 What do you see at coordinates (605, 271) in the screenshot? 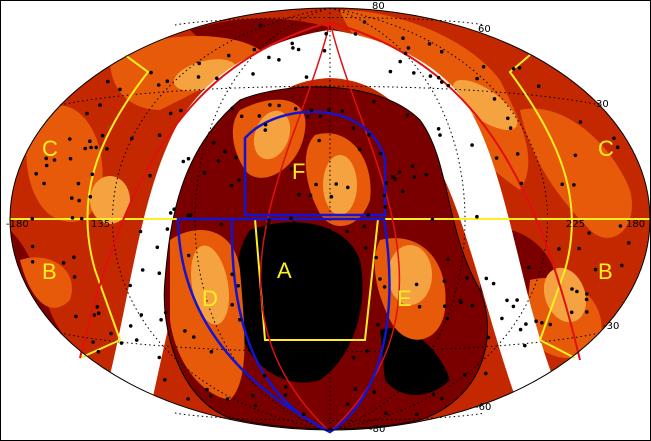
I see `region-label-b-right: B` at bounding box center [605, 271].